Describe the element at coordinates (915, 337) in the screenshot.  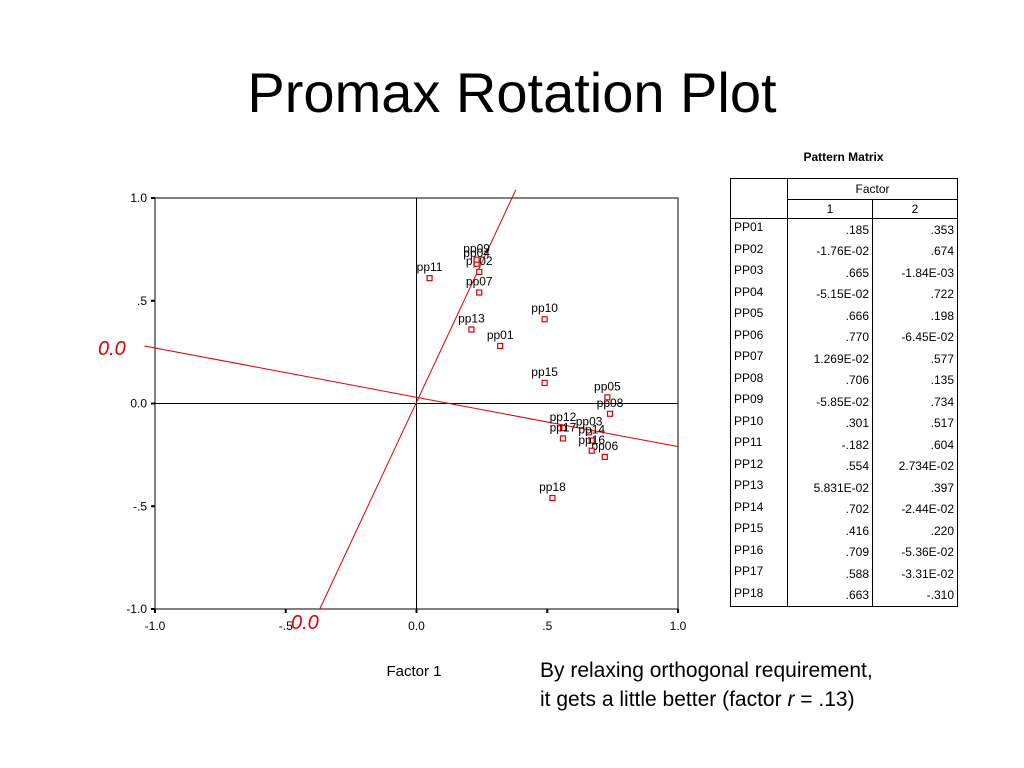
I see `factor2-loading: -6.45E-02` at that location.